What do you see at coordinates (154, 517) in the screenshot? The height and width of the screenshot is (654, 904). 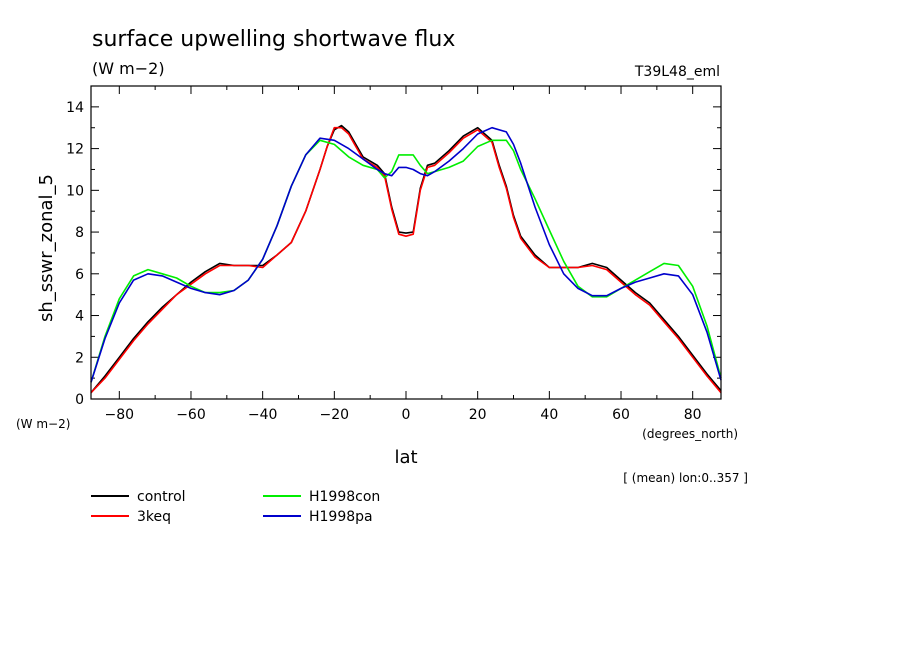 I see `legend-label: 3keq` at bounding box center [154, 517].